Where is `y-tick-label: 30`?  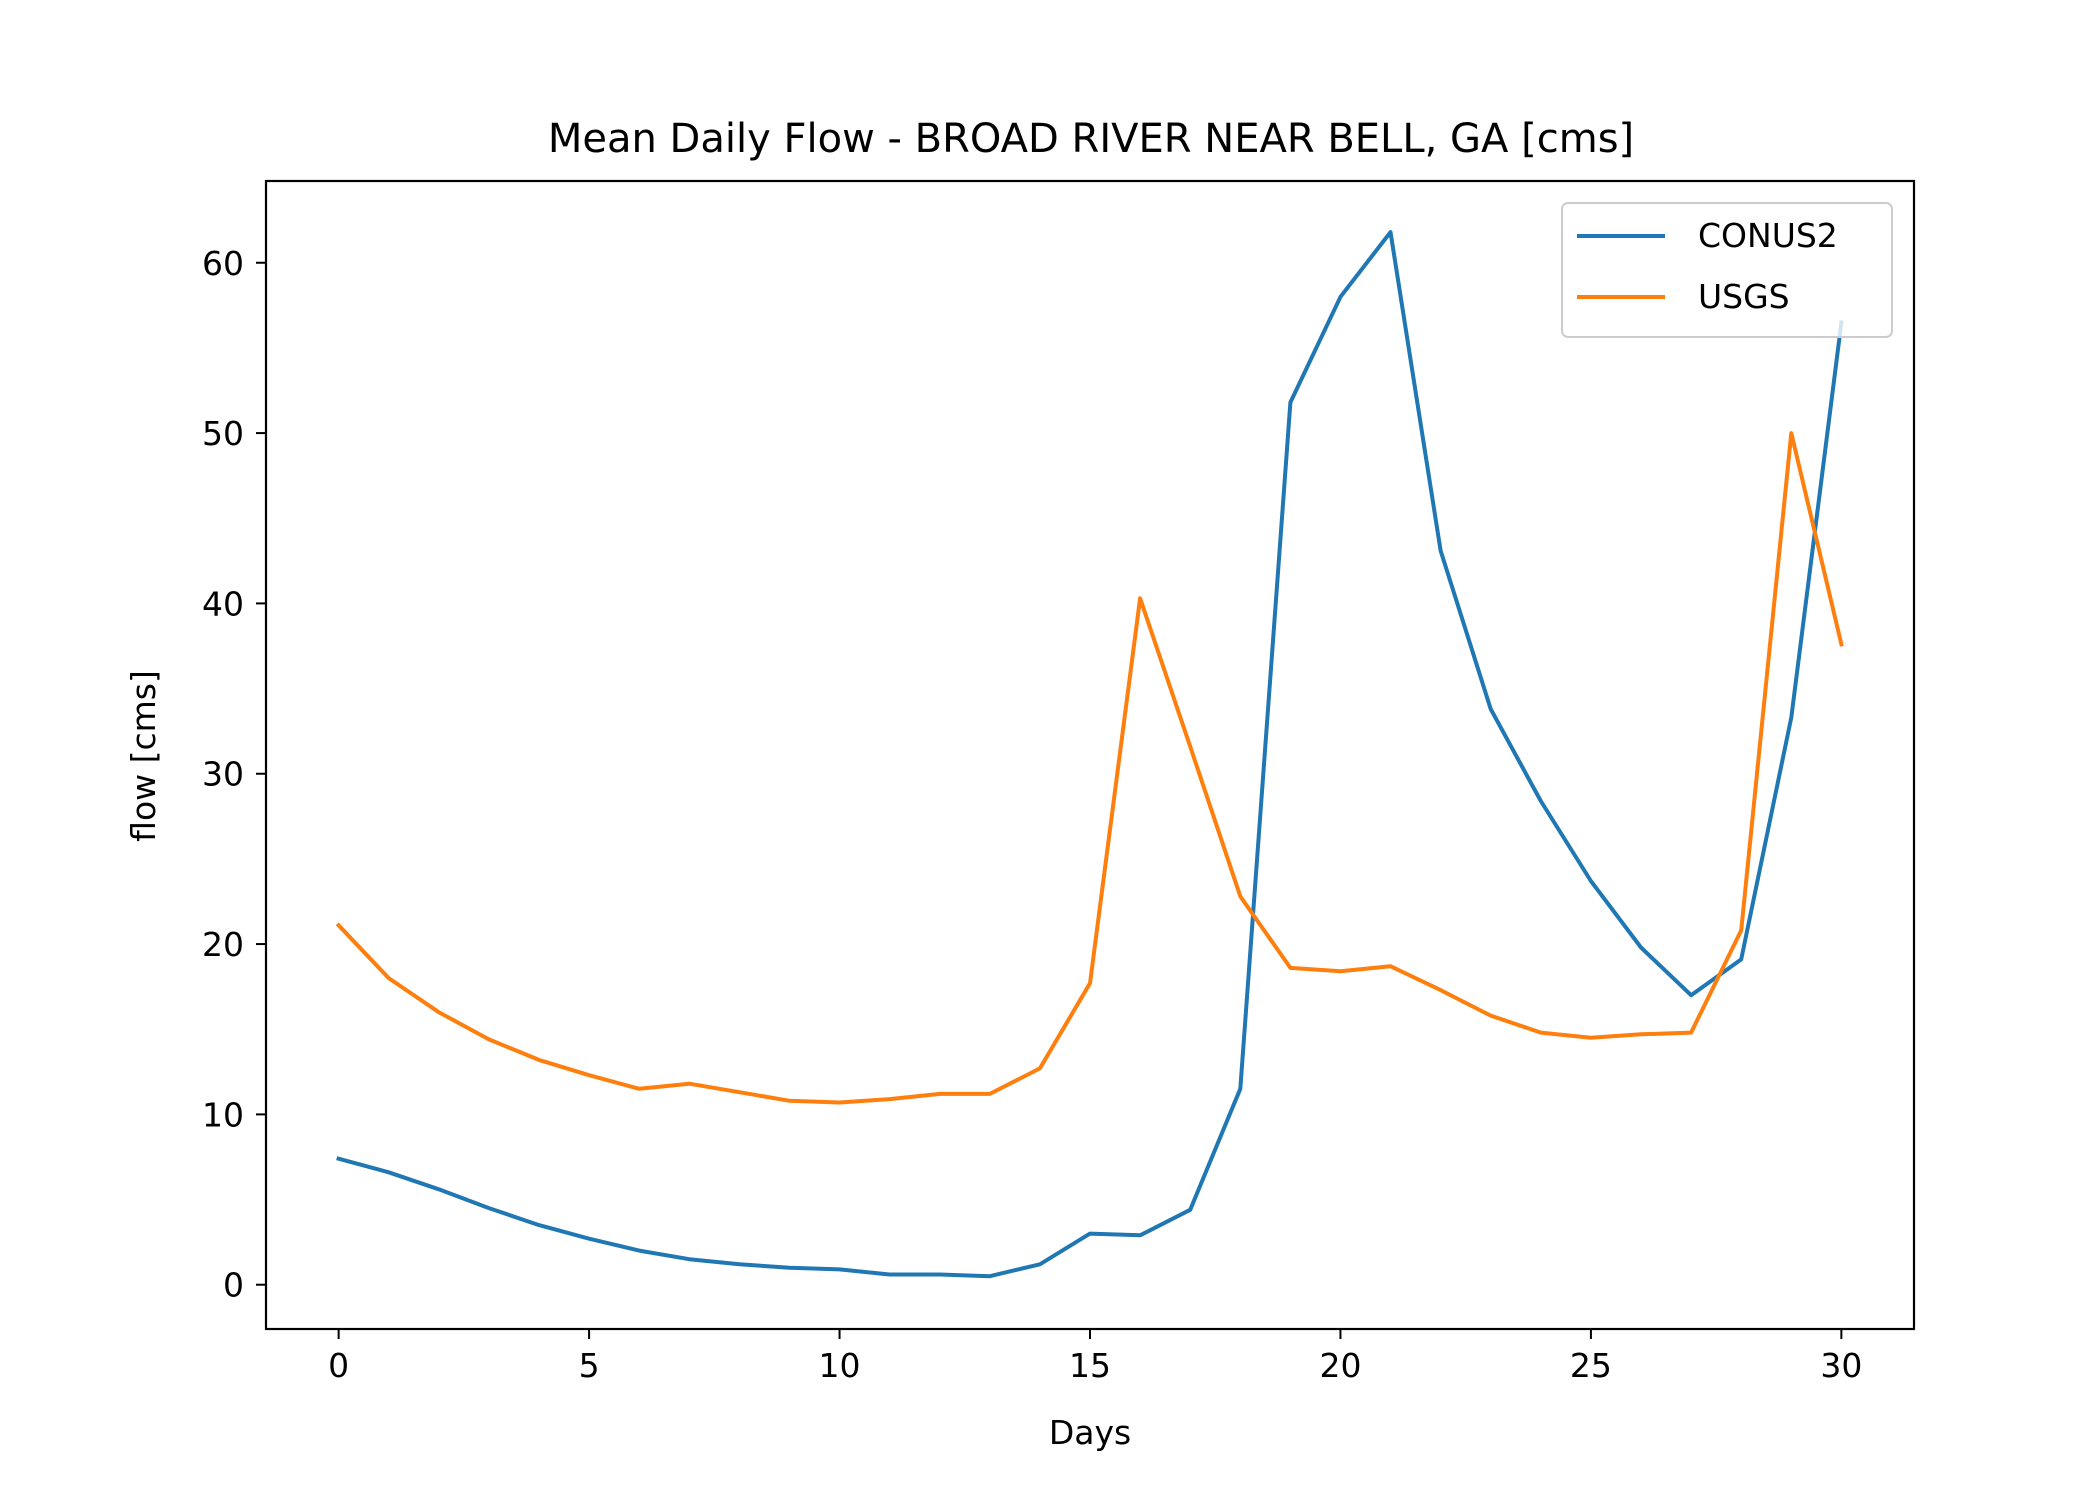 y-tick-label: 30 is located at coordinates (223, 774).